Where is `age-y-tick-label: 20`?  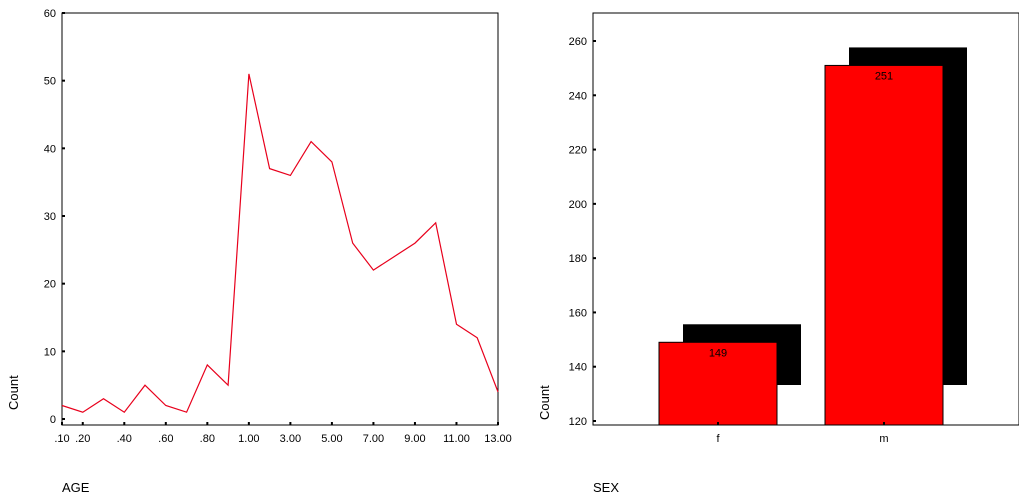
age-y-tick-label: 20 is located at coordinates (50, 285).